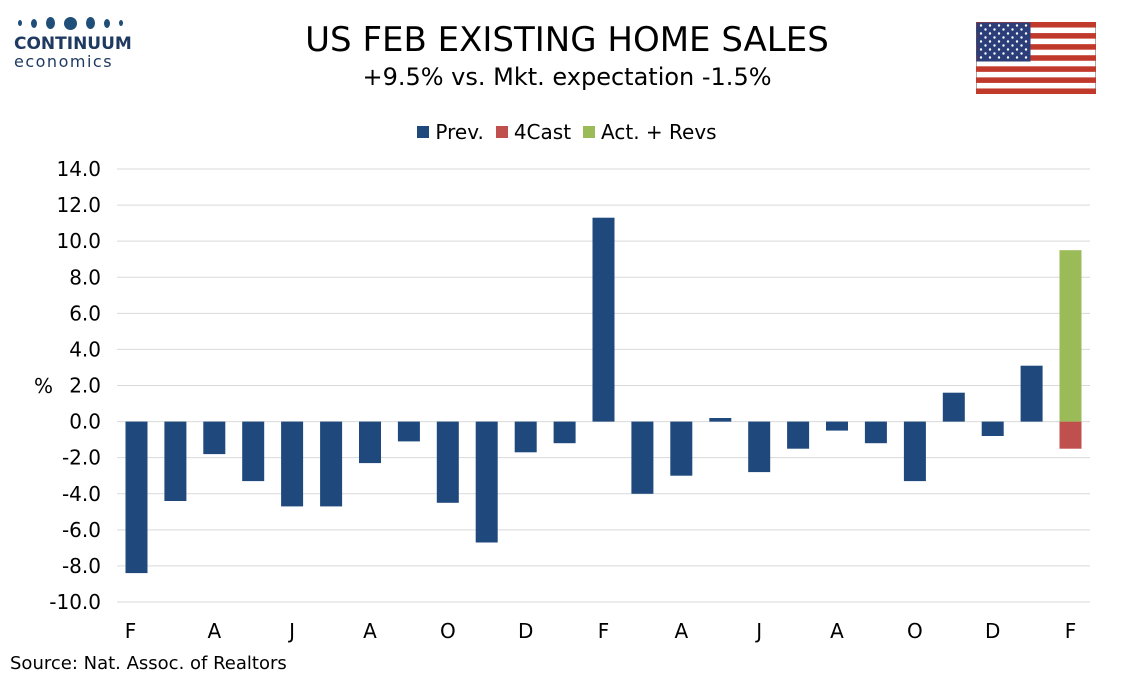 This screenshot has height=680, width=1134. Describe the element at coordinates (85, 386) in the screenshot. I see `y-tick-label: 2.0` at that location.